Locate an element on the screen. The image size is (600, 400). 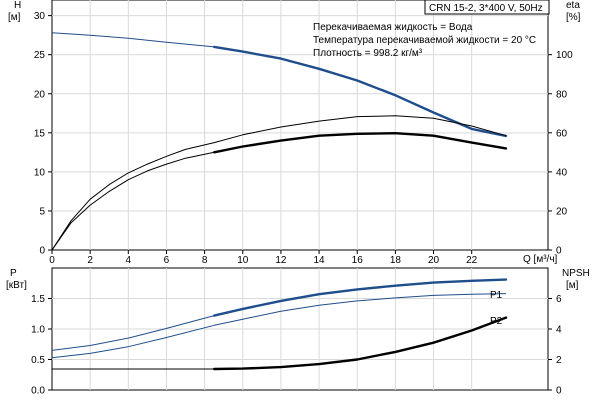
left-tick-label: 1.5 is located at coordinates (38, 299).